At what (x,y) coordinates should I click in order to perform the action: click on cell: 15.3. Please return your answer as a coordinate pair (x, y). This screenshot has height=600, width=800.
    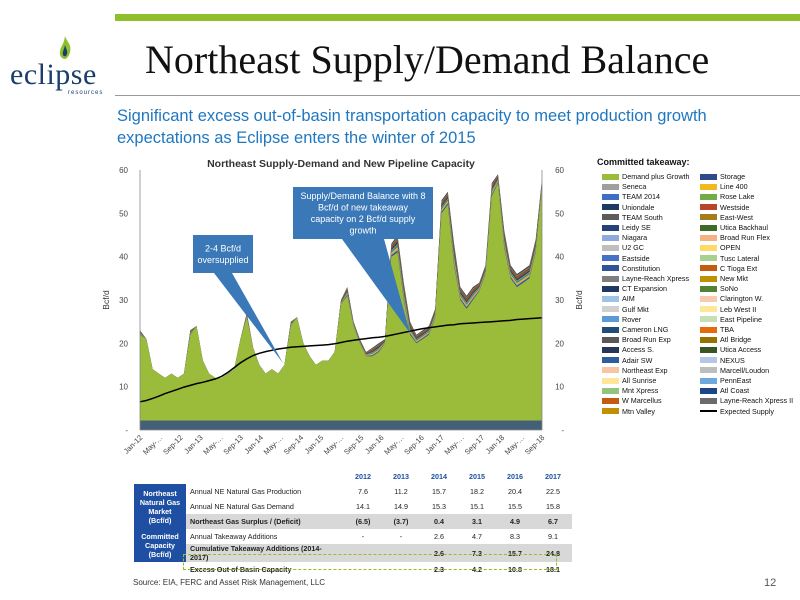
    Looking at the image, I should click on (439, 506).